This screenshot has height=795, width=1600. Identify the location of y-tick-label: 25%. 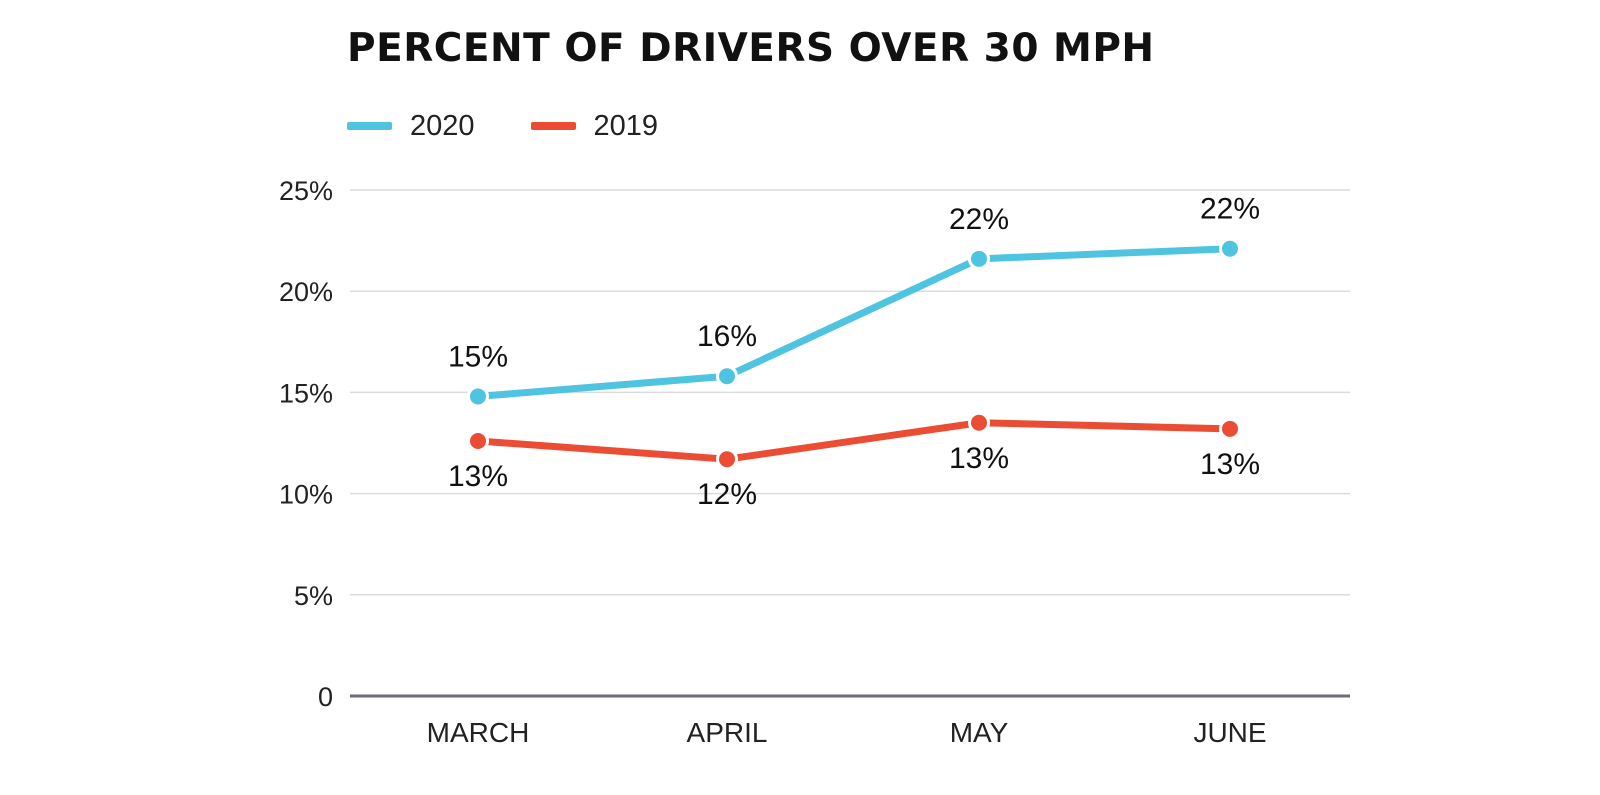
(306, 191).